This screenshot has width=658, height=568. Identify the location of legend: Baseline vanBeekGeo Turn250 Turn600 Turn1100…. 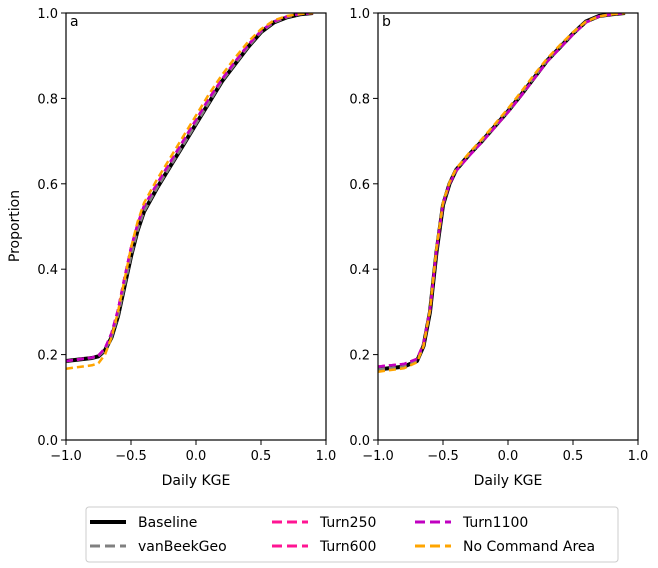
(352, 534).